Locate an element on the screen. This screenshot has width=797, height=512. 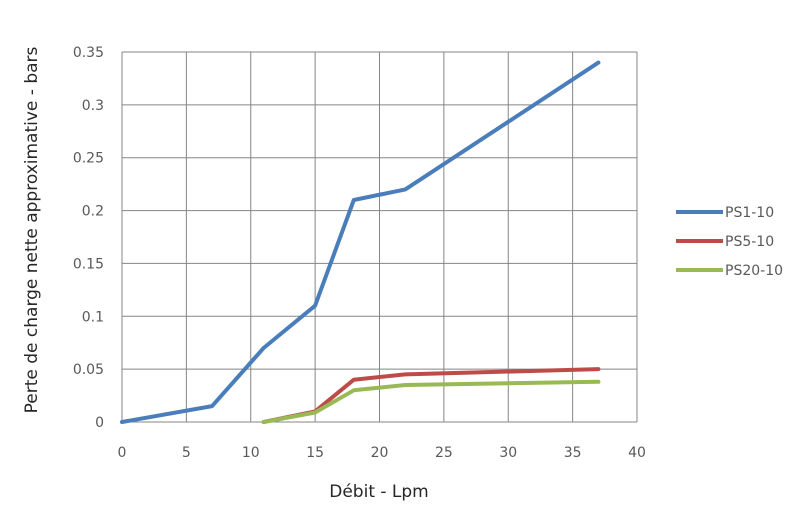
y-tick-label: 0.35 is located at coordinates (88, 53).